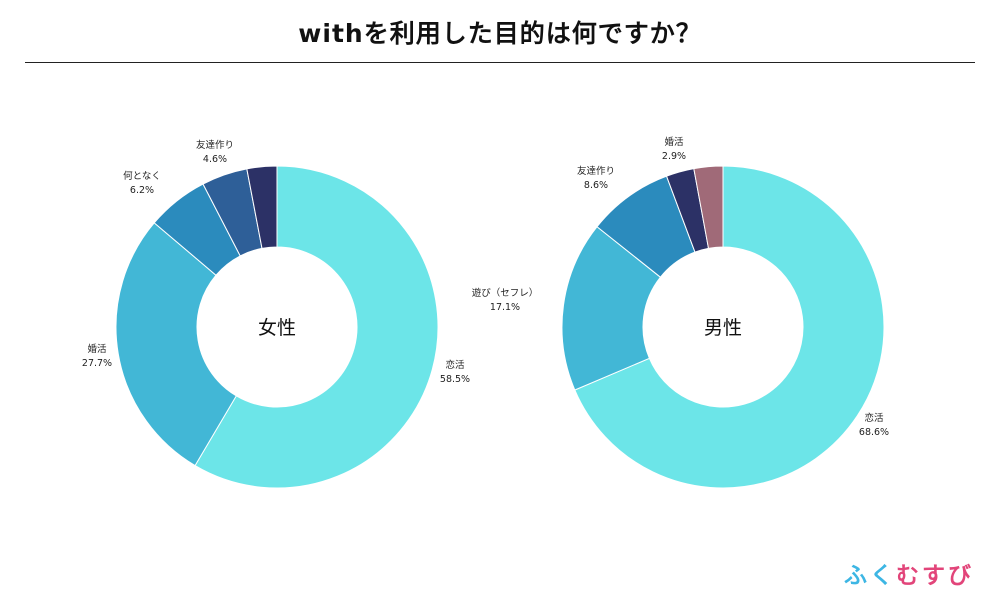 The image size is (1000, 600). I want to click on logo-char: す, so click(935, 576).